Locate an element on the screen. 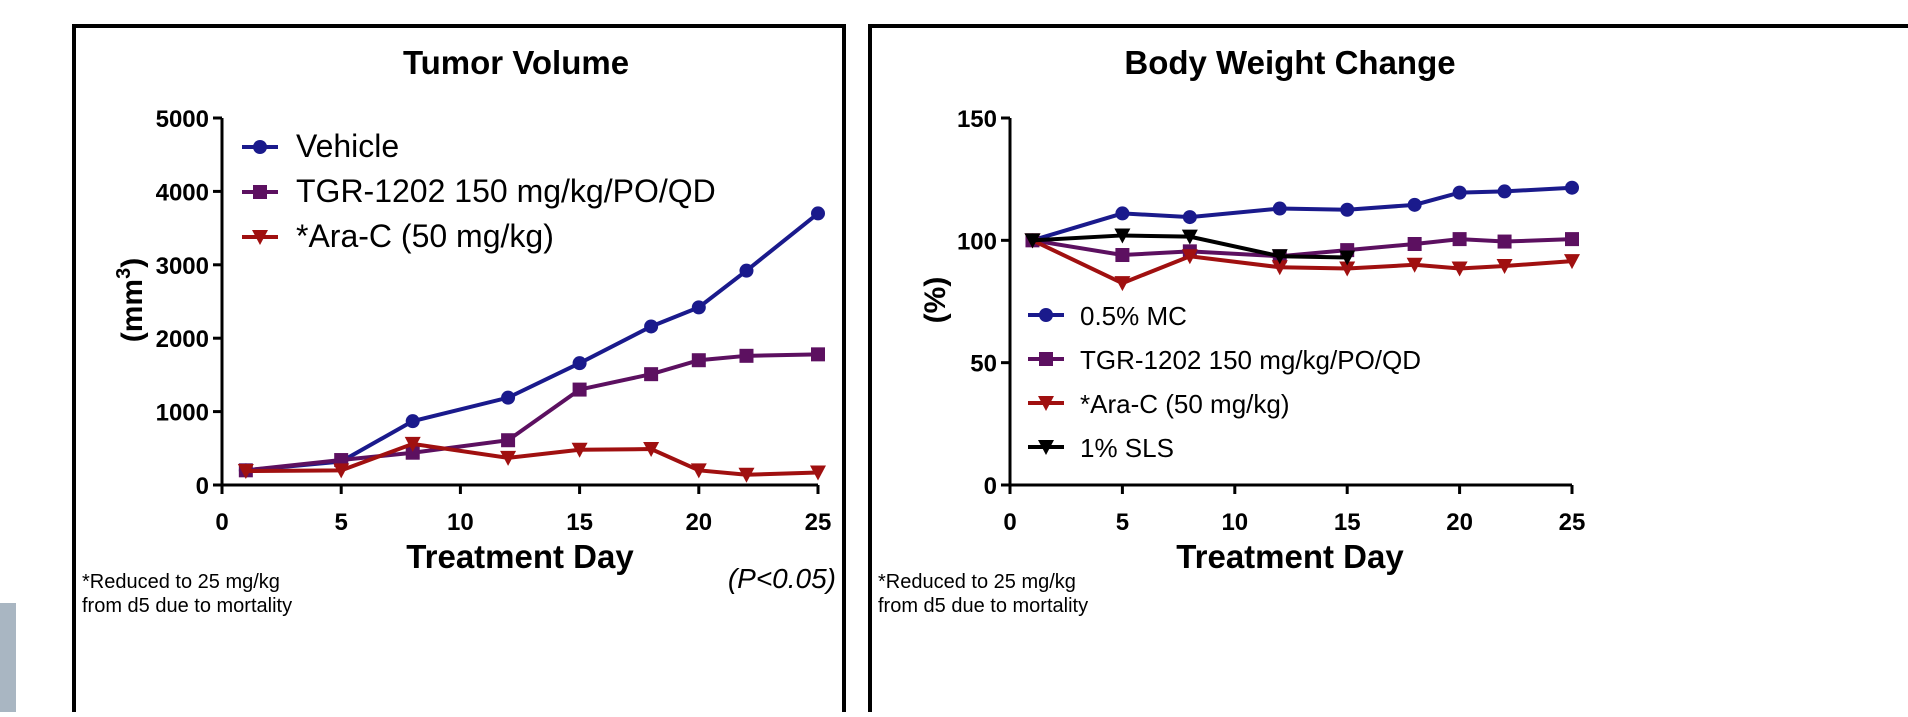 The height and width of the screenshot is (717, 1908). chart-title: Body Weight Change is located at coordinates (1289, 62).